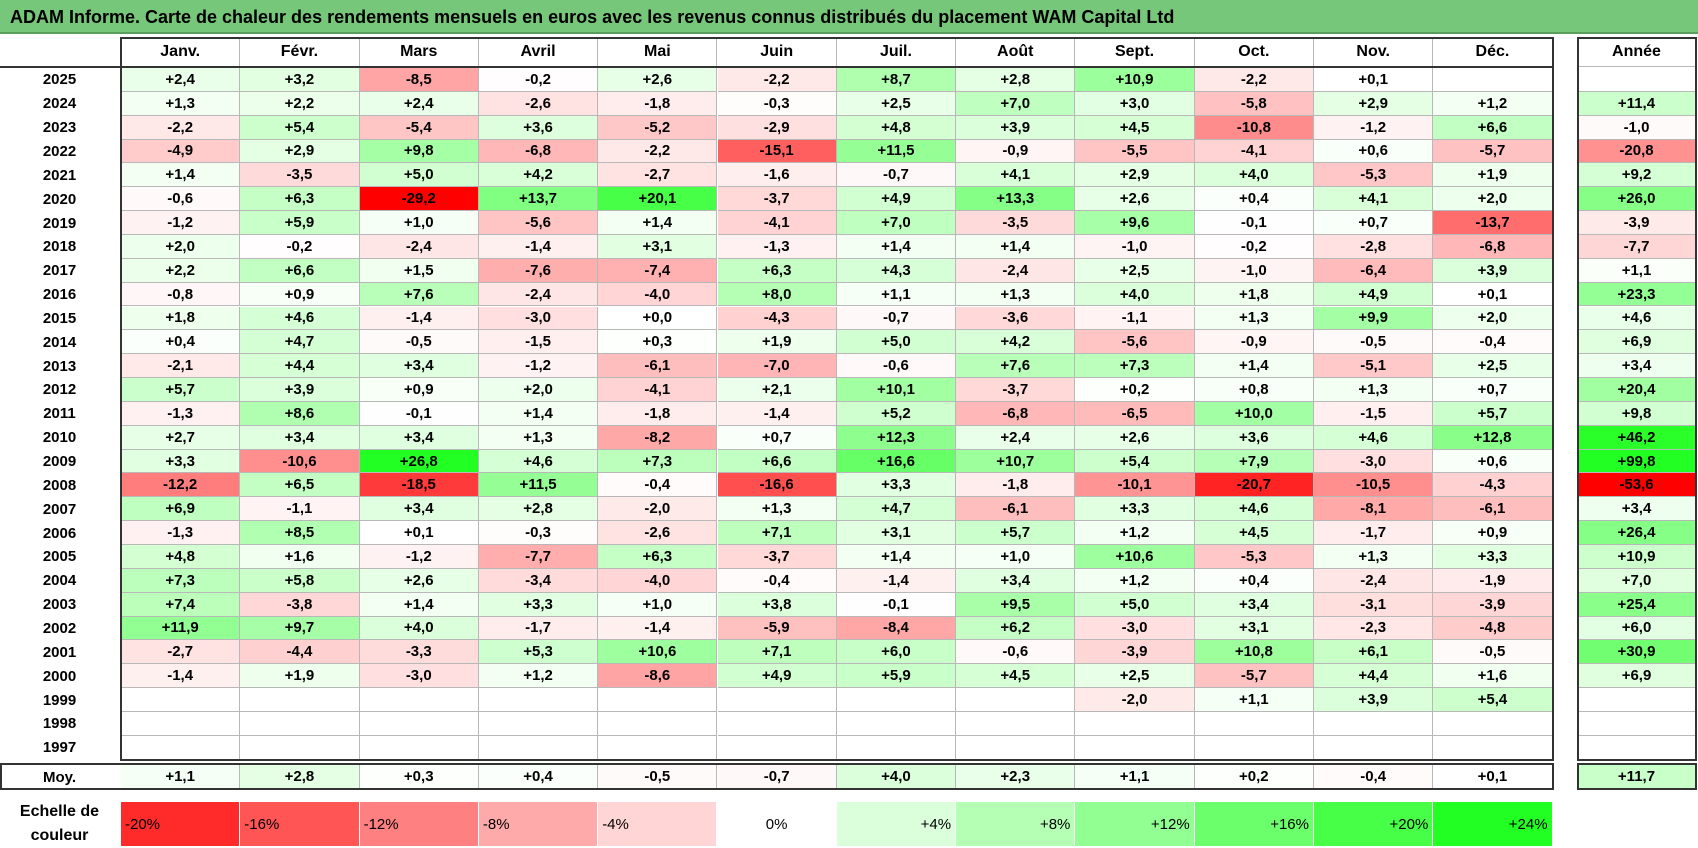 The image size is (1698, 848). Describe the element at coordinates (419, 199) in the screenshot. I see `heatmap-cell: -29,2` at that location.